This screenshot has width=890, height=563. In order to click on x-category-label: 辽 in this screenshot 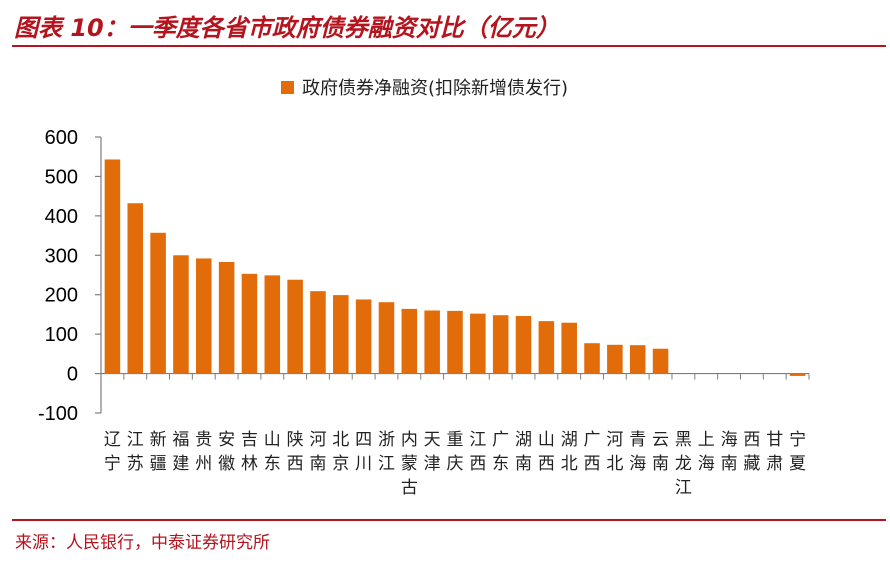, I will do `click(112, 440)`.